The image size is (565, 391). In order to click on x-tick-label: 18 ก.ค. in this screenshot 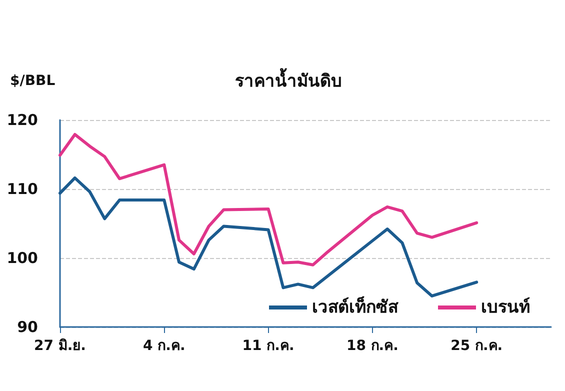, I will do `click(372, 346)`.